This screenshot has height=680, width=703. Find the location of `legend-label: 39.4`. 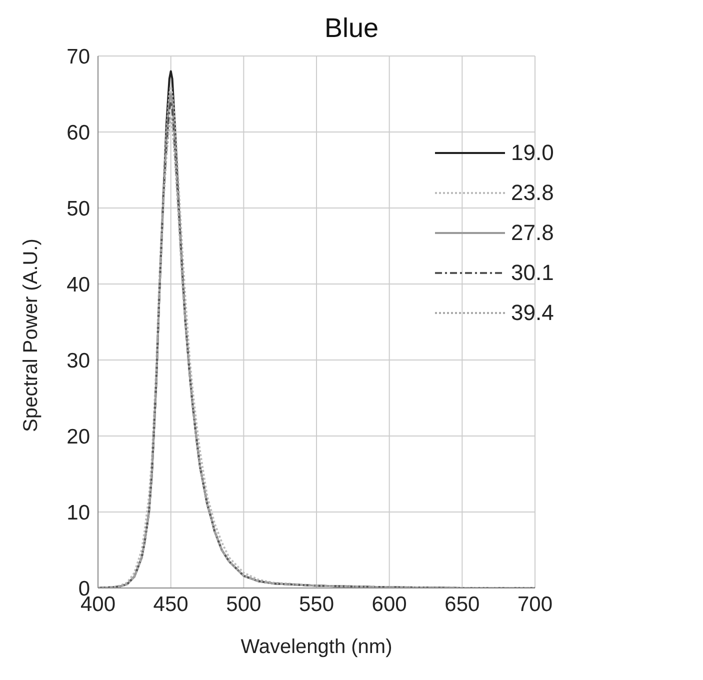

legend-label: 39.4 is located at coordinates (532, 313).